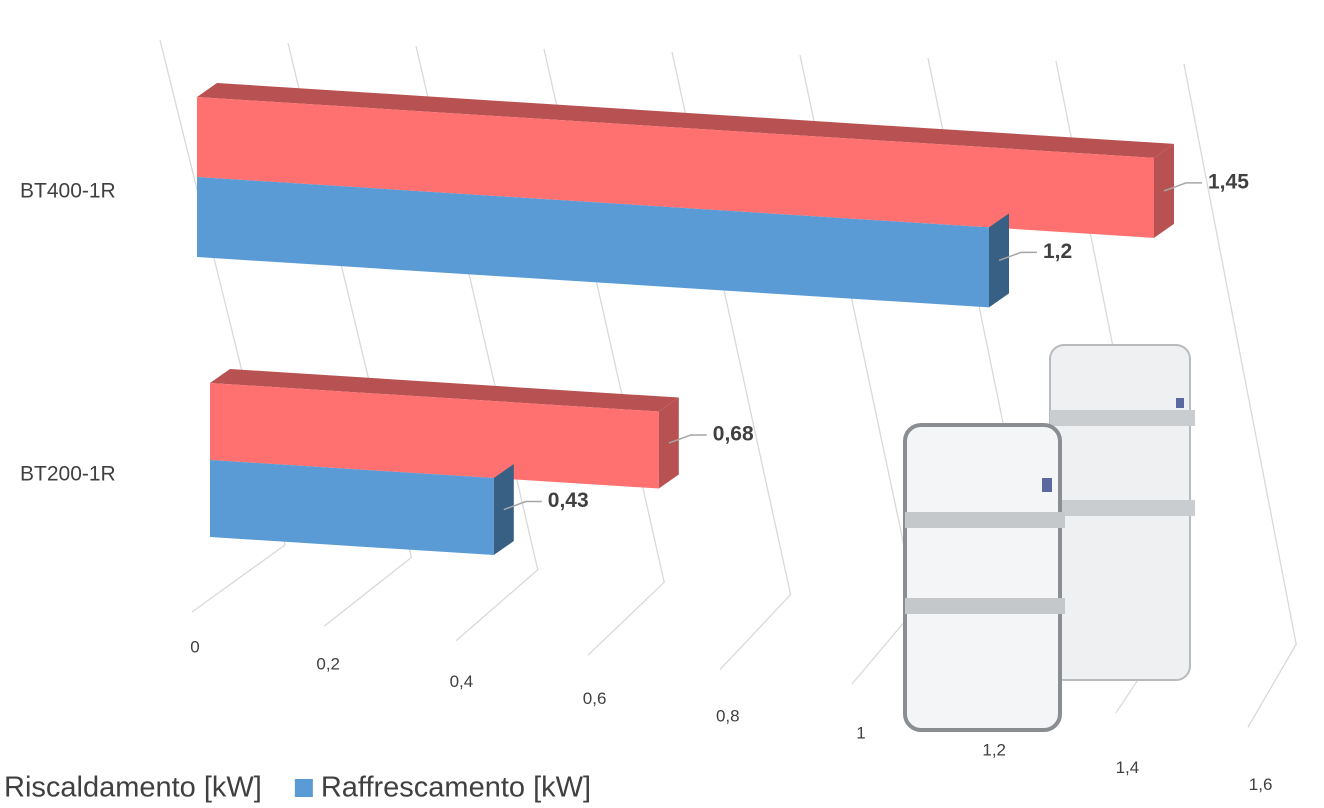 The width and height of the screenshot is (1324, 808). Describe the element at coordinates (595, 698) in the screenshot. I see `x-tick-label: 0,6` at that location.